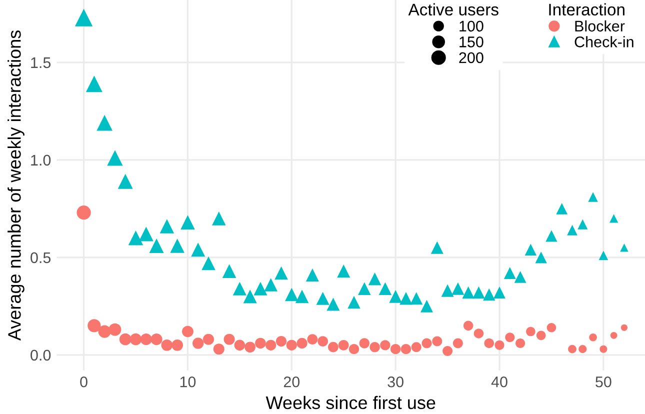 The height and width of the screenshot is (414, 645). Describe the element at coordinates (41, 62) in the screenshot. I see `y-tick-label: 1.5` at that location.